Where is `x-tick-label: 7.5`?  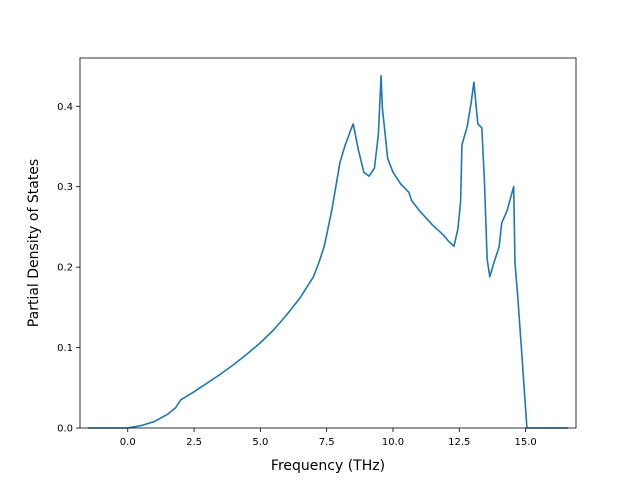
x-tick-label: 7.5 is located at coordinates (327, 442).